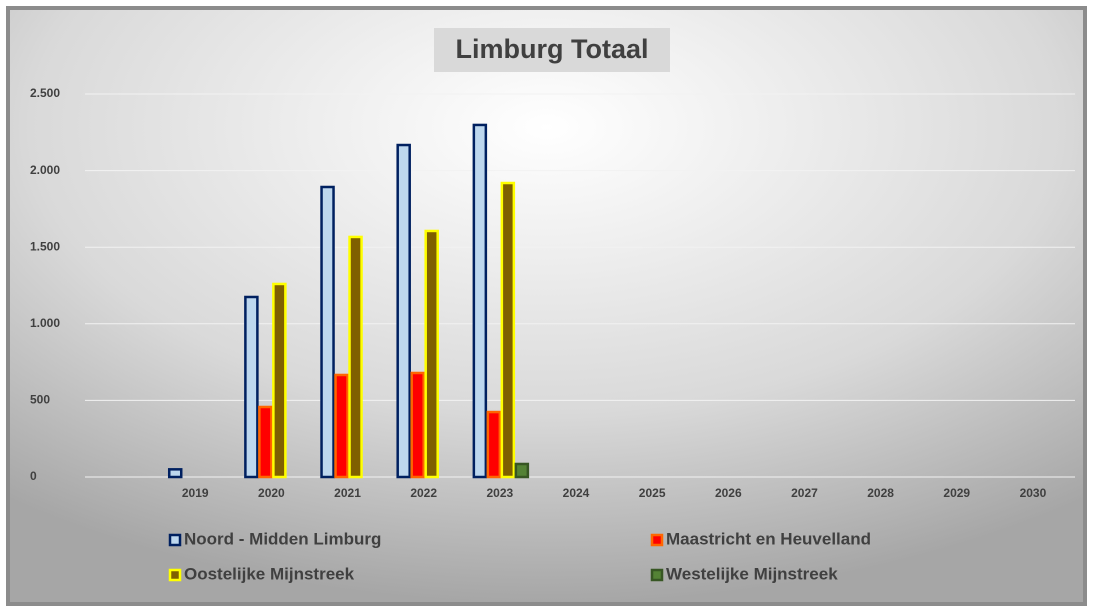 The height and width of the screenshot is (608, 1093). I want to click on legend-label: Oostelijke Mijnstreek, so click(269, 573).